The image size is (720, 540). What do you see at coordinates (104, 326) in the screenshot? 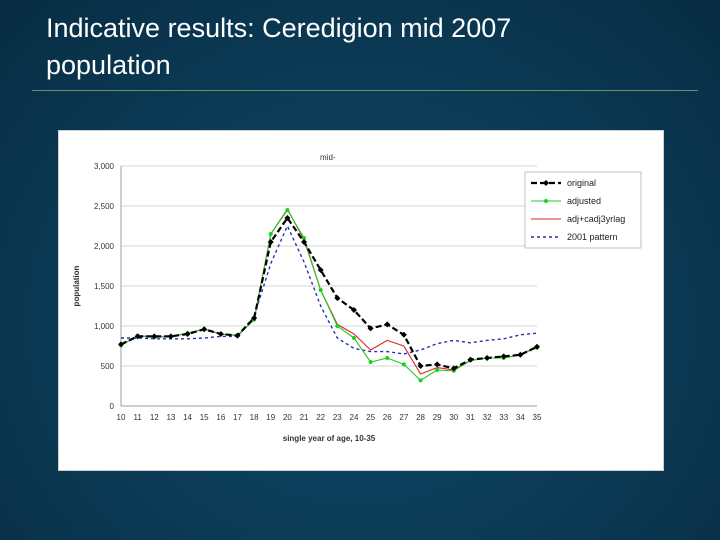
I see `y-tick-label: 1,000` at bounding box center [104, 326].